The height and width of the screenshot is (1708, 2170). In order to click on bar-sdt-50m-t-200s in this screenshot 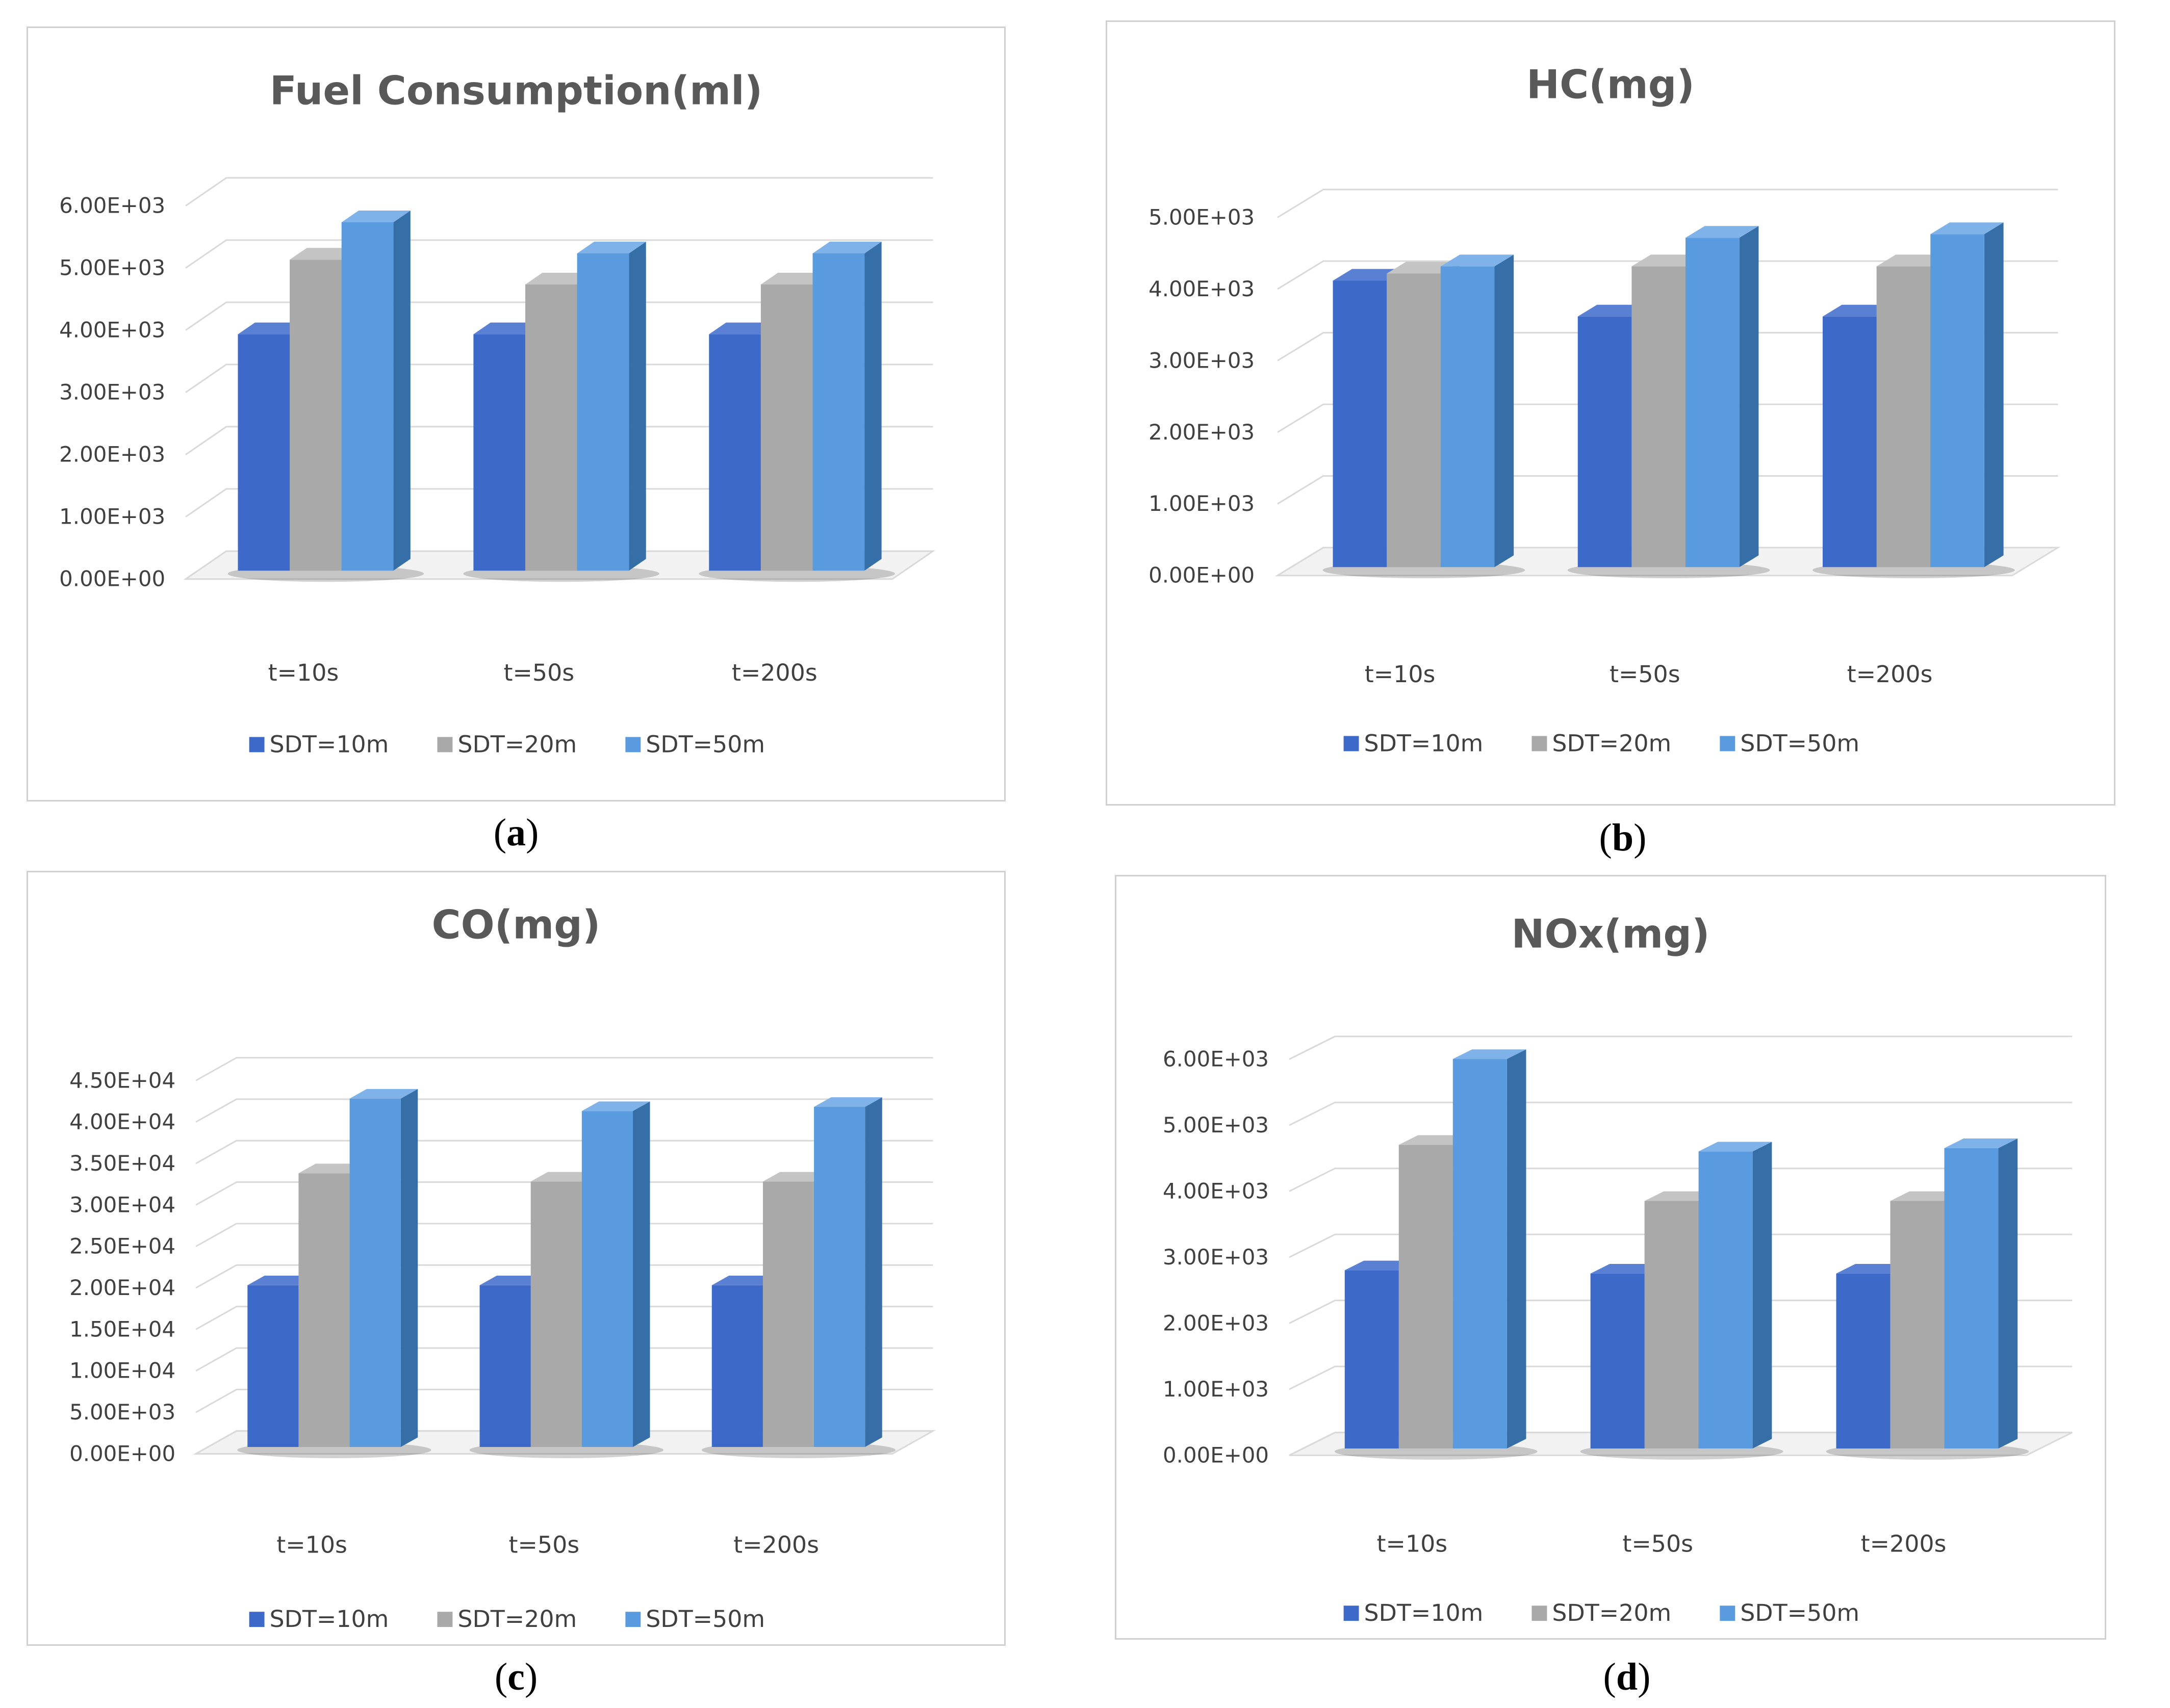, I will do `click(848, 1272)`.